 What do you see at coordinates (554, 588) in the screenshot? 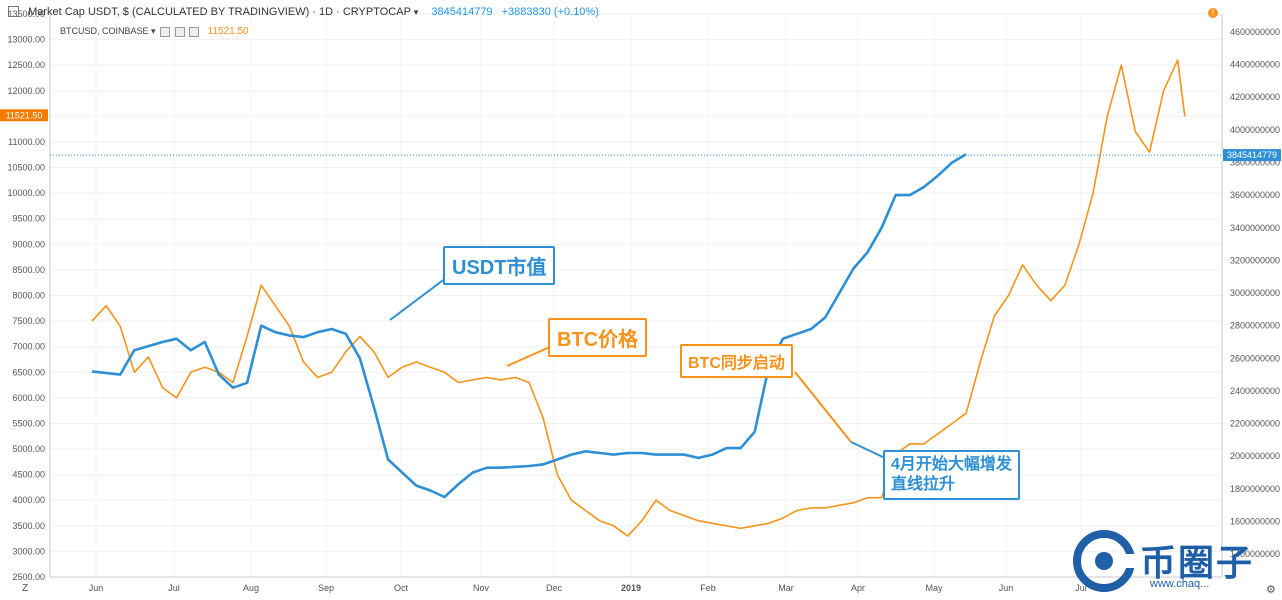
I see `time-tick-label: Dec` at bounding box center [554, 588].